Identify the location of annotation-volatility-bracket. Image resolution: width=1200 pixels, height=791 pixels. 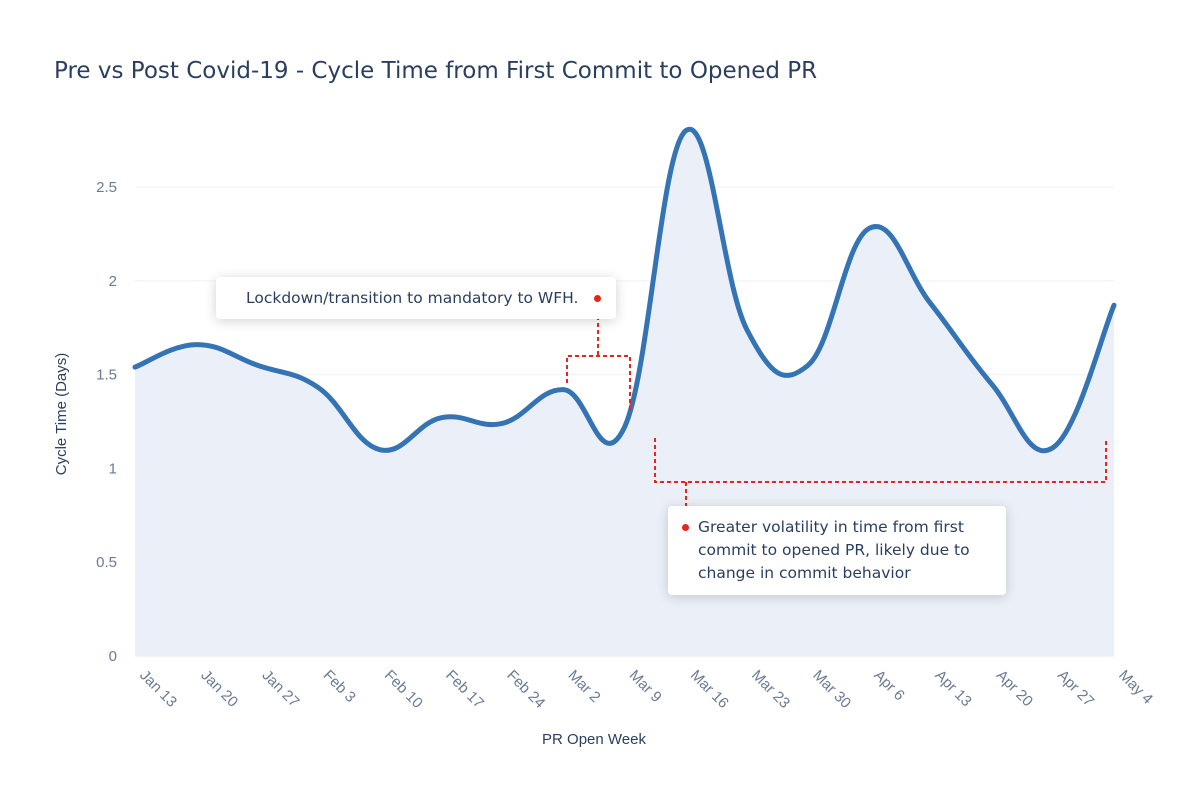
(880, 460).